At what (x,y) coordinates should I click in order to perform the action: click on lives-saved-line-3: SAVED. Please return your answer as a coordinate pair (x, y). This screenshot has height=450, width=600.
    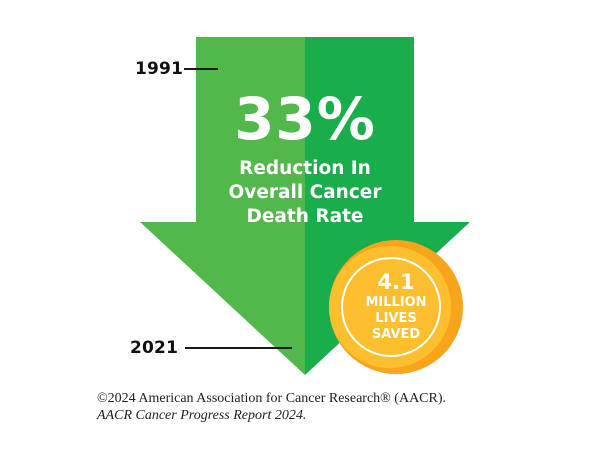
    Looking at the image, I should click on (396, 334).